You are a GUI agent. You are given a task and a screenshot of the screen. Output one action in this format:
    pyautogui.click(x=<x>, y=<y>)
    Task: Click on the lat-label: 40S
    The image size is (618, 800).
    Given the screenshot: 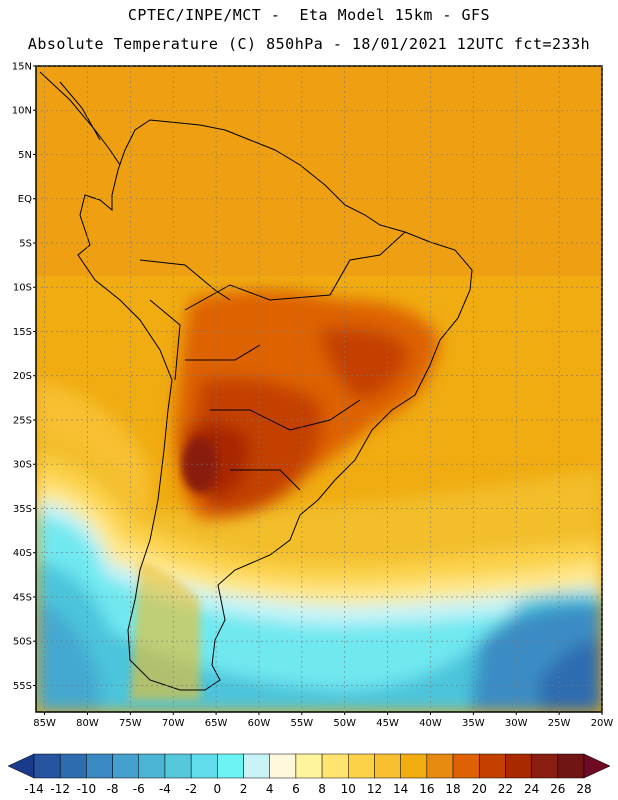 What is the action you would take?
    pyautogui.click(x=22, y=553)
    